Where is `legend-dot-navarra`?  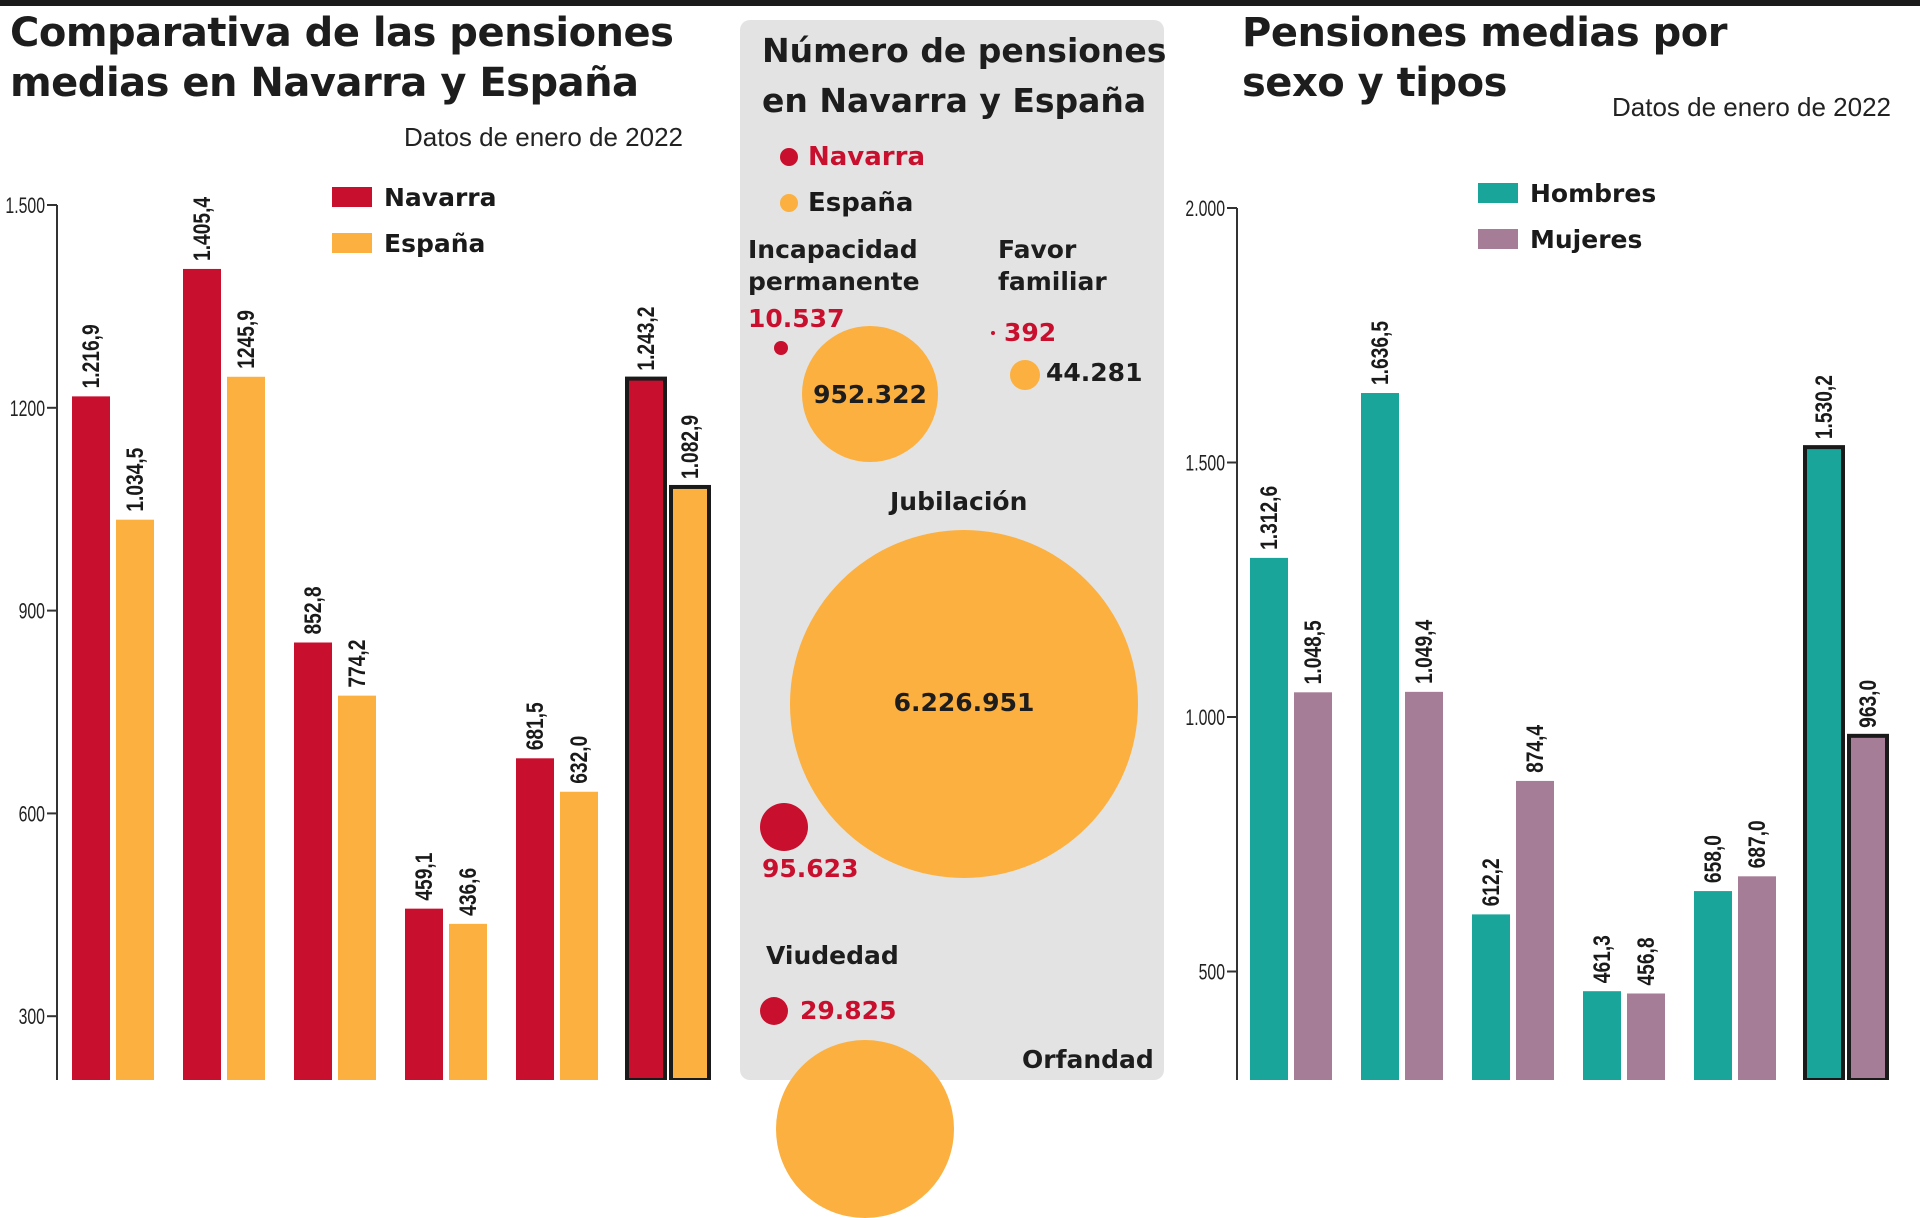 legend-dot-navarra is located at coordinates (789, 157).